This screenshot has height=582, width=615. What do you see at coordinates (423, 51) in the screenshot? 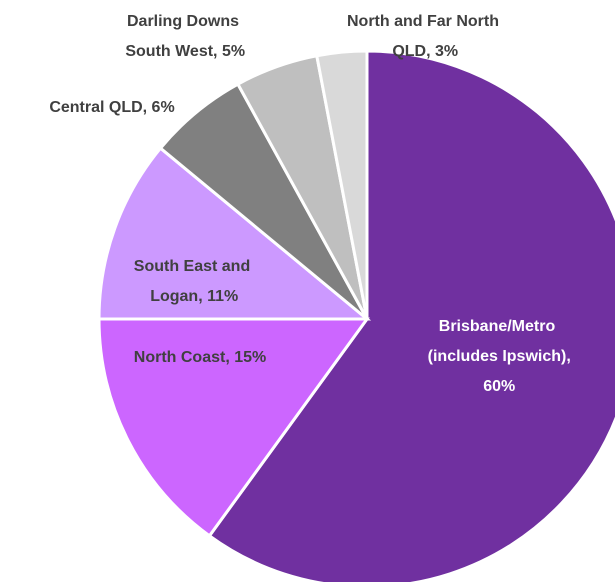
I see `data-label-line: QLD, 3%` at bounding box center [423, 51].